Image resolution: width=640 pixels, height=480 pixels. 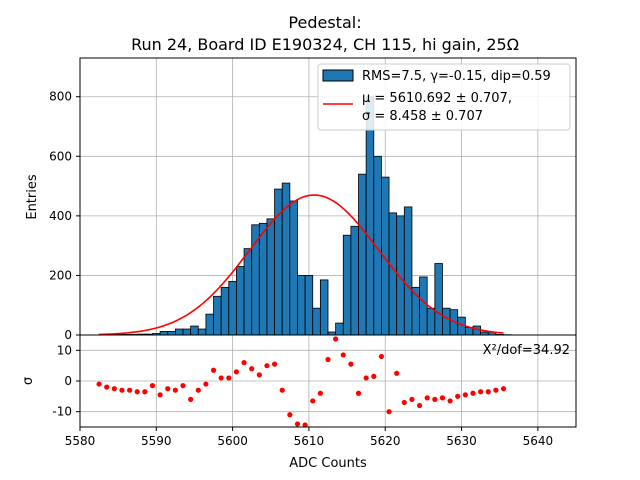 What do you see at coordinates (328, 463) in the screenshot?
I see `x-axis-label: ADC Counts` at bounding box center [328, 463].